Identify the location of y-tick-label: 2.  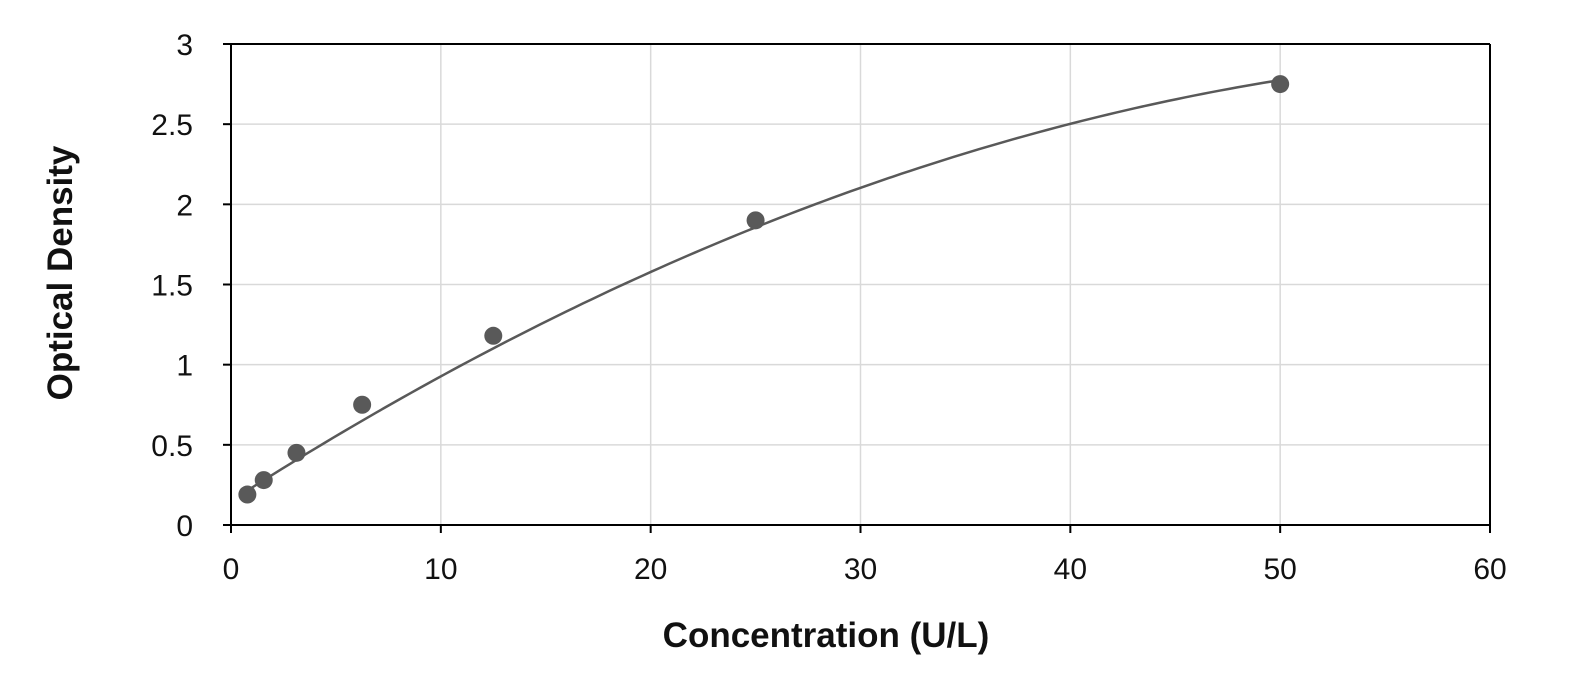
(184, 205).